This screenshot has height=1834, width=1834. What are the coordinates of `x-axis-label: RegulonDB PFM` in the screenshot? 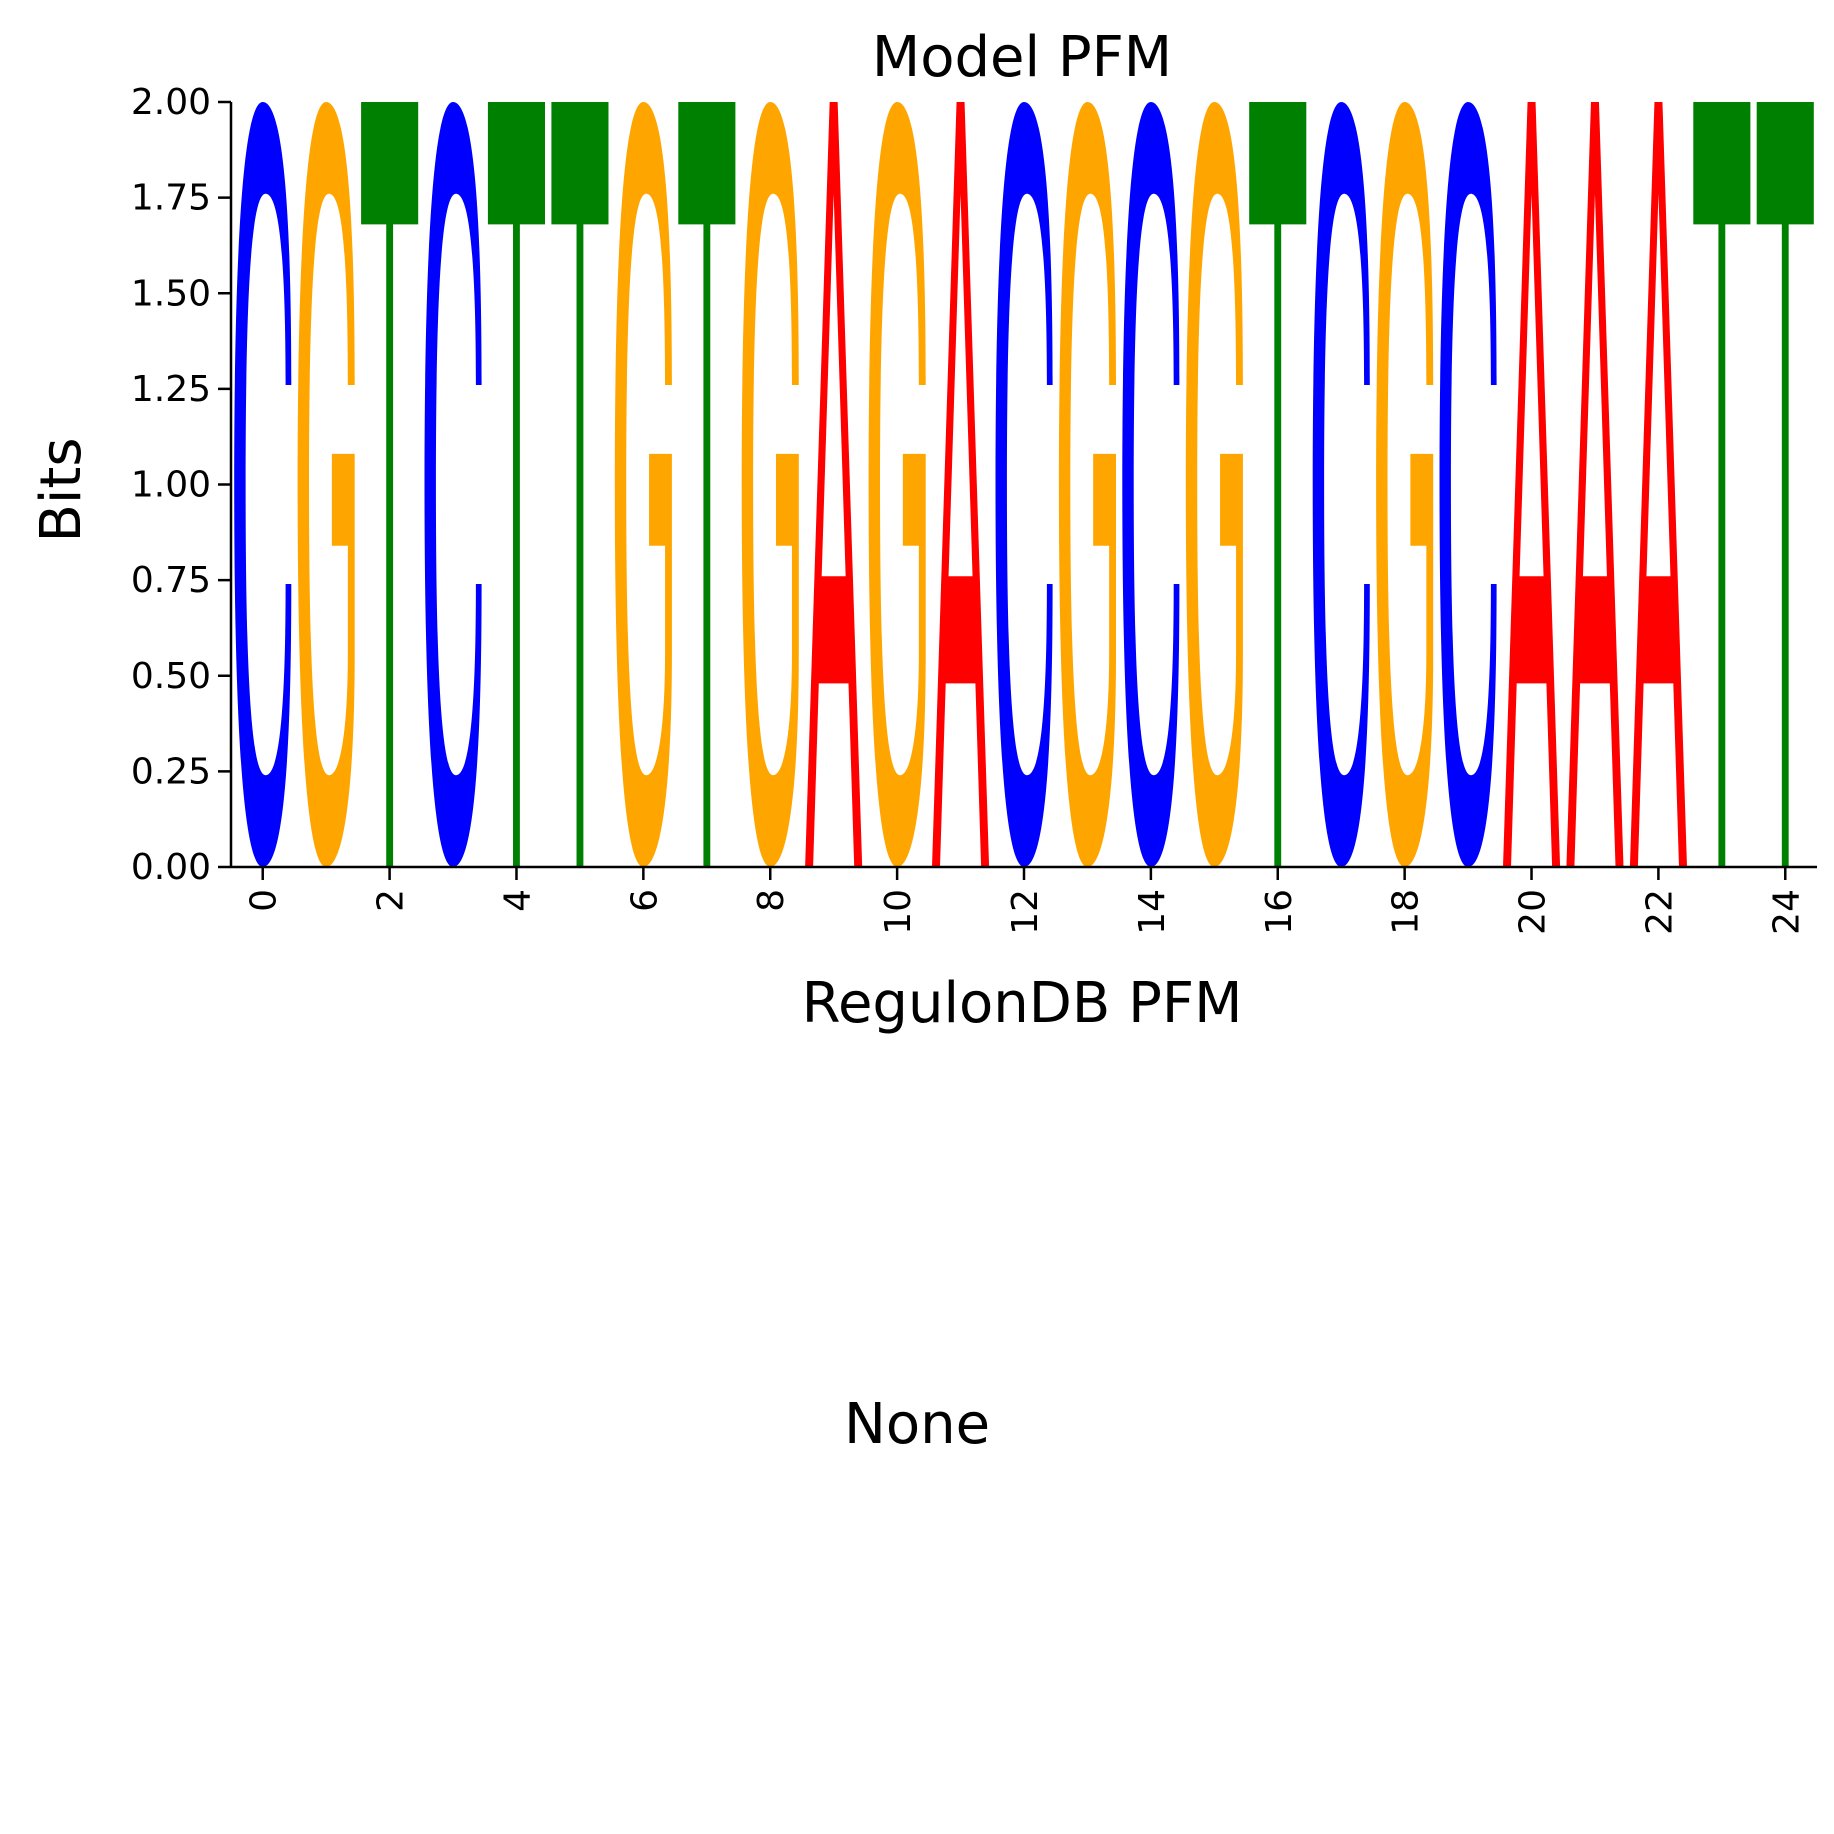 It's located at (1022, 1003).